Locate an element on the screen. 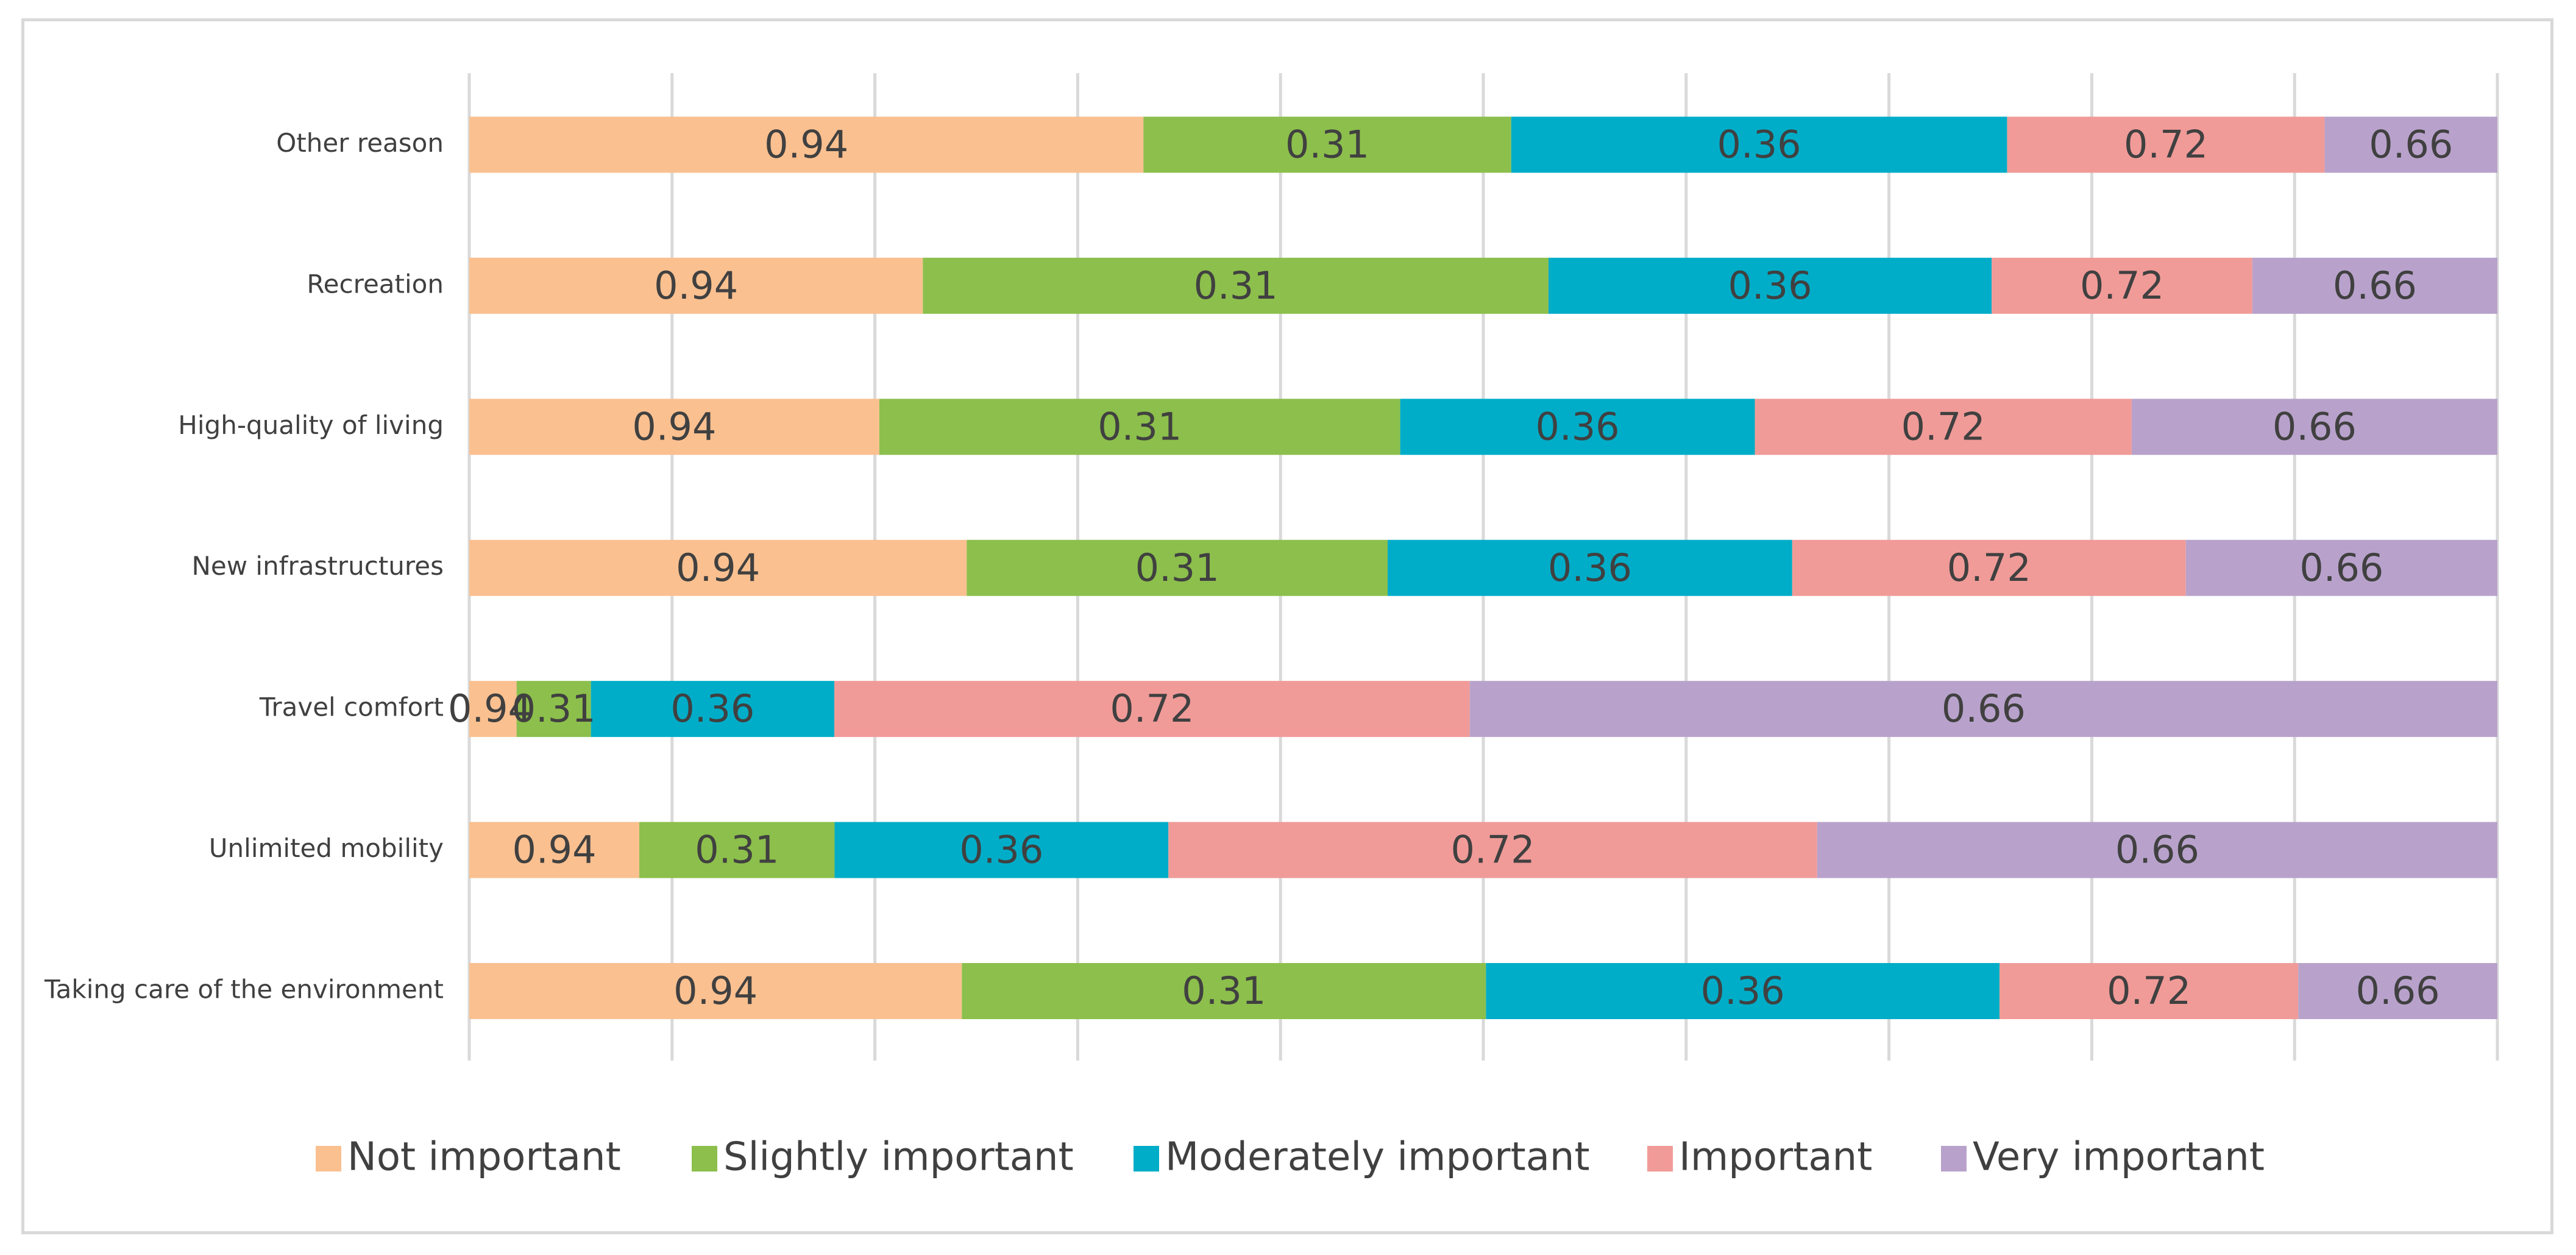 The image size is (2576, 1255). category-label-unlimited-mobility: Unlimited mobility is located at coordinates (327, 848).